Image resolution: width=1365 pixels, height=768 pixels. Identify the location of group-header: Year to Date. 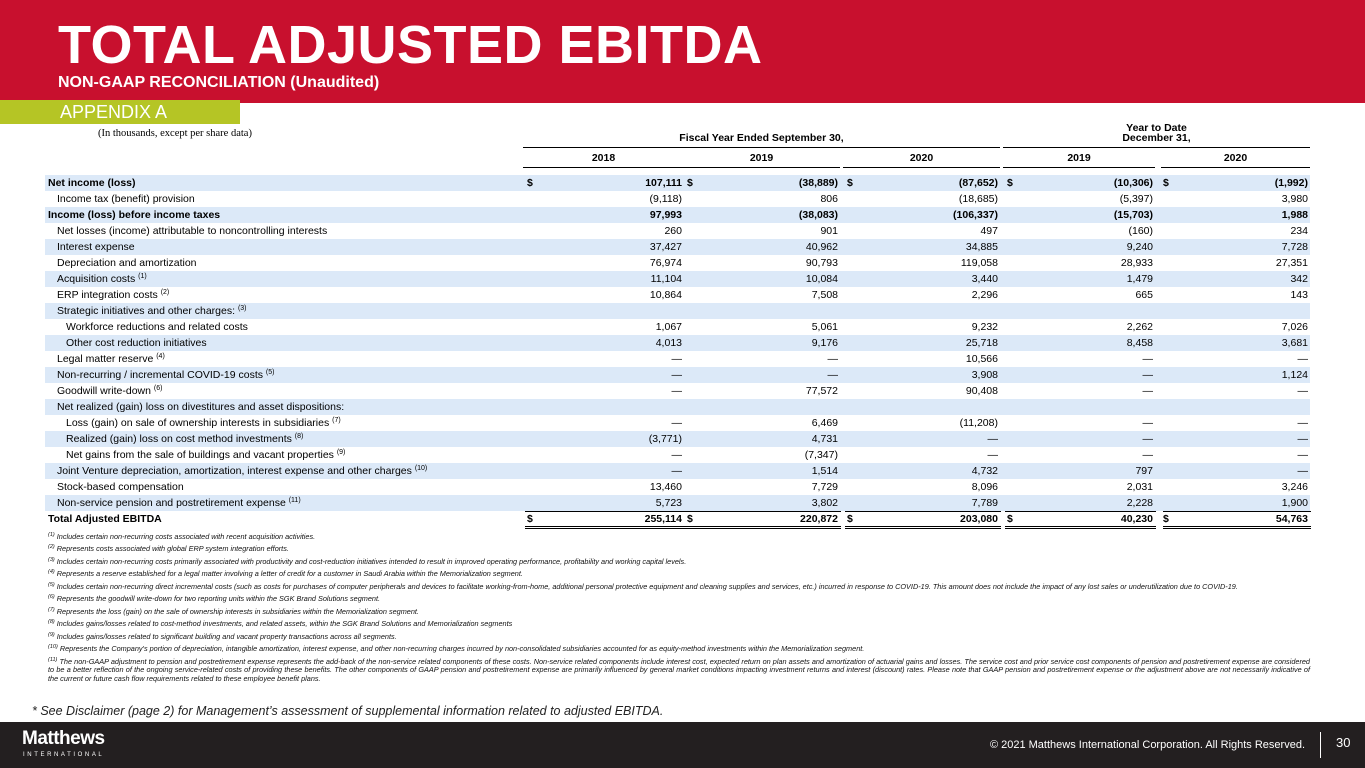
(1156, 128).